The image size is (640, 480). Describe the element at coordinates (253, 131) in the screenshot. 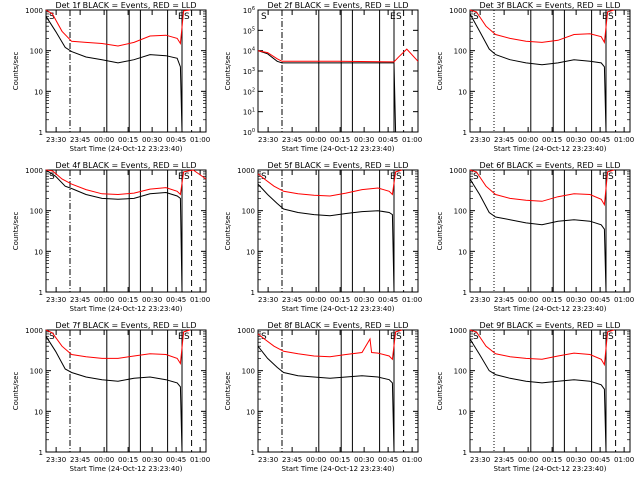

I see `y-tick-exponent: 0` at that location.